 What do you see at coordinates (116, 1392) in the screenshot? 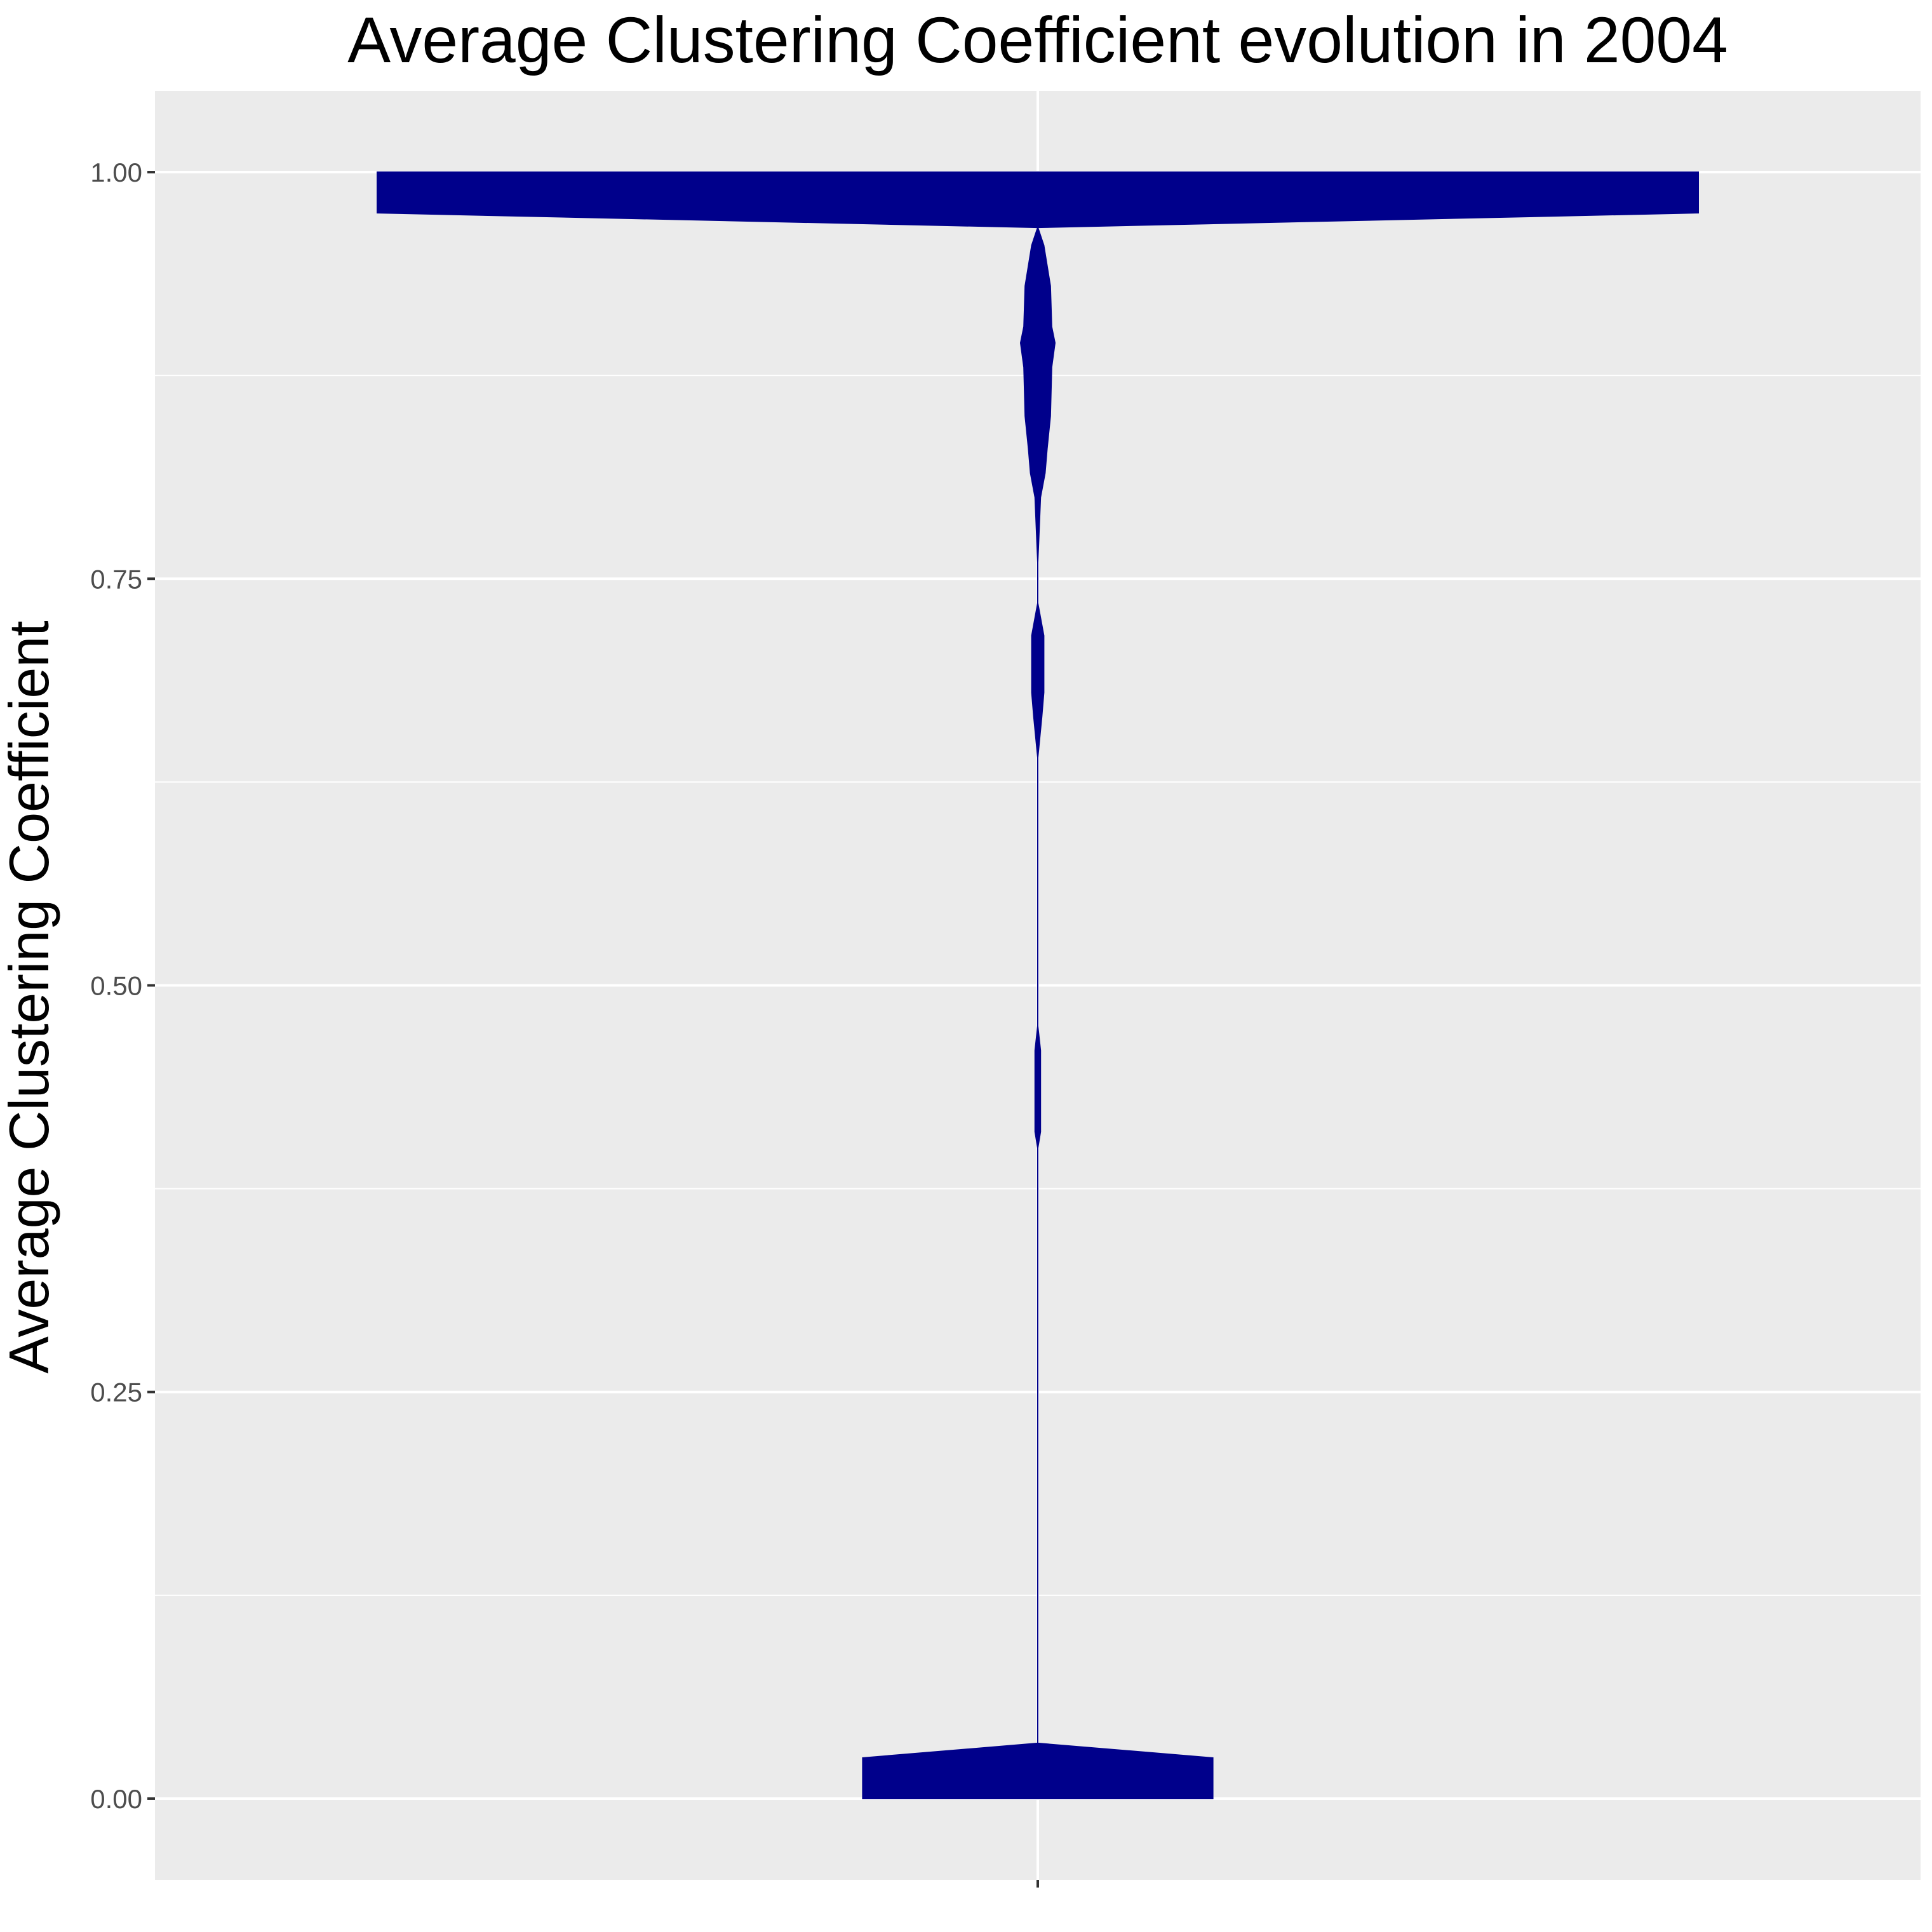
I see `y-tick-label: 0.25` at bounding box center [116, 1392].